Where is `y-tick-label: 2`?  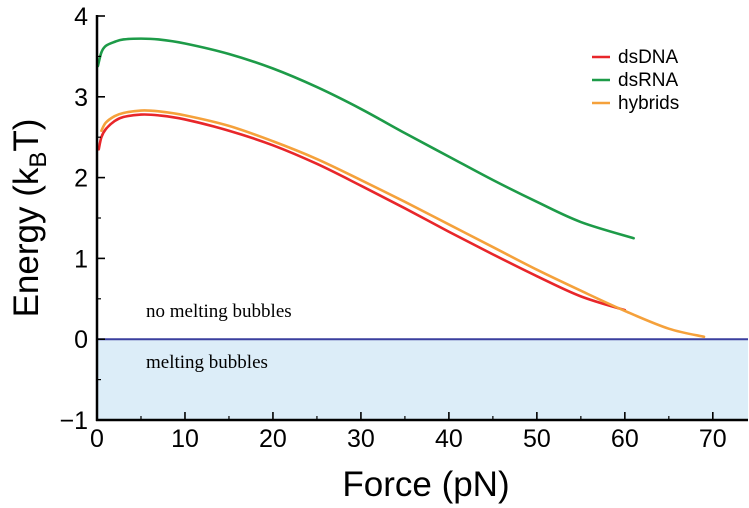
y-tick-label: 2 is located at coordinates (81, 179).